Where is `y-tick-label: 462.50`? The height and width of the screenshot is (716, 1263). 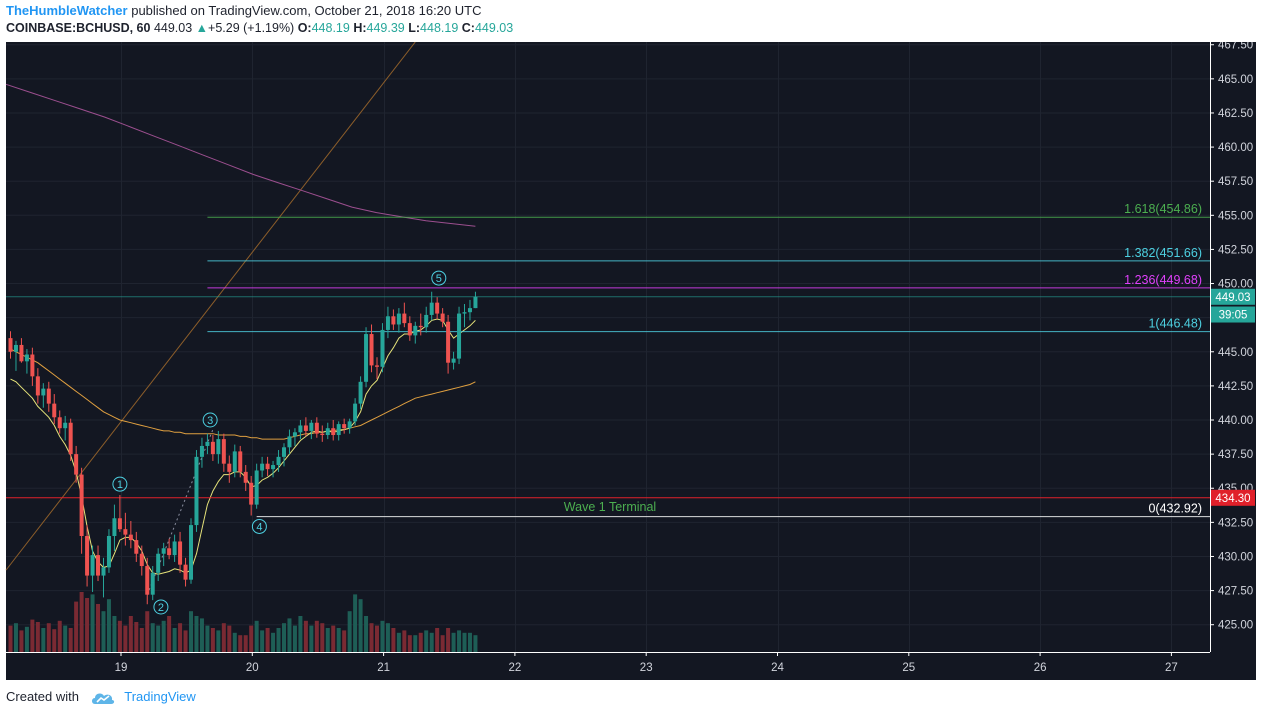
y-tick-label: 462.50 is located at coordinates (1235, 114).